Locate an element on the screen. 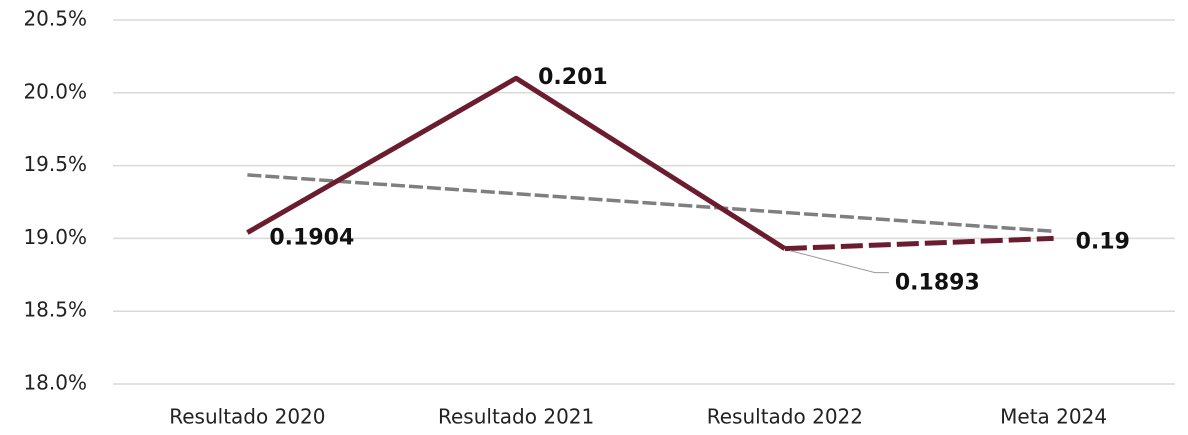  y-tick-label: 20.0% is located at coordinates (55, 91).